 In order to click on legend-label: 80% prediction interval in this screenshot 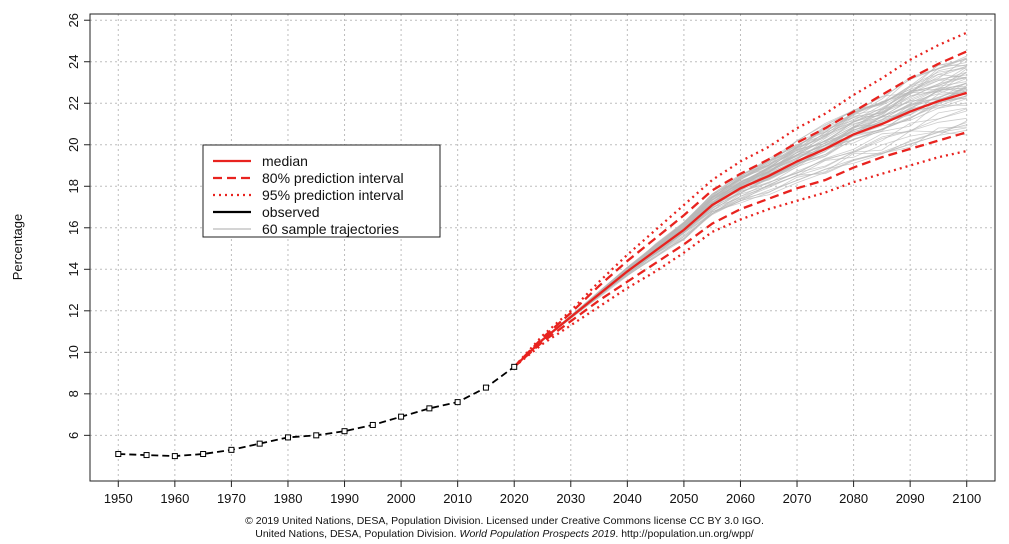, I will do `click(333, 178)`.